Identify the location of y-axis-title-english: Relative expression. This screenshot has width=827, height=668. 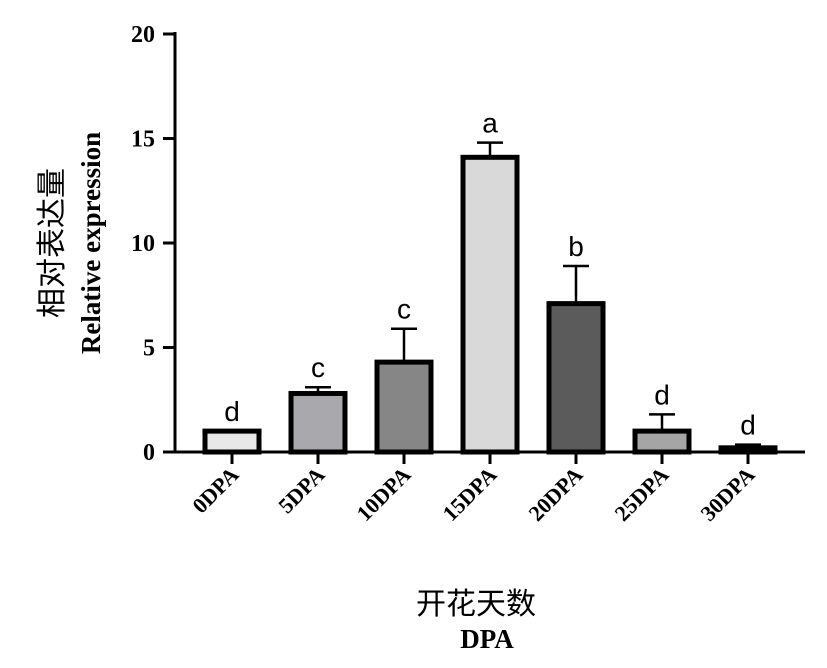
(91, 243).